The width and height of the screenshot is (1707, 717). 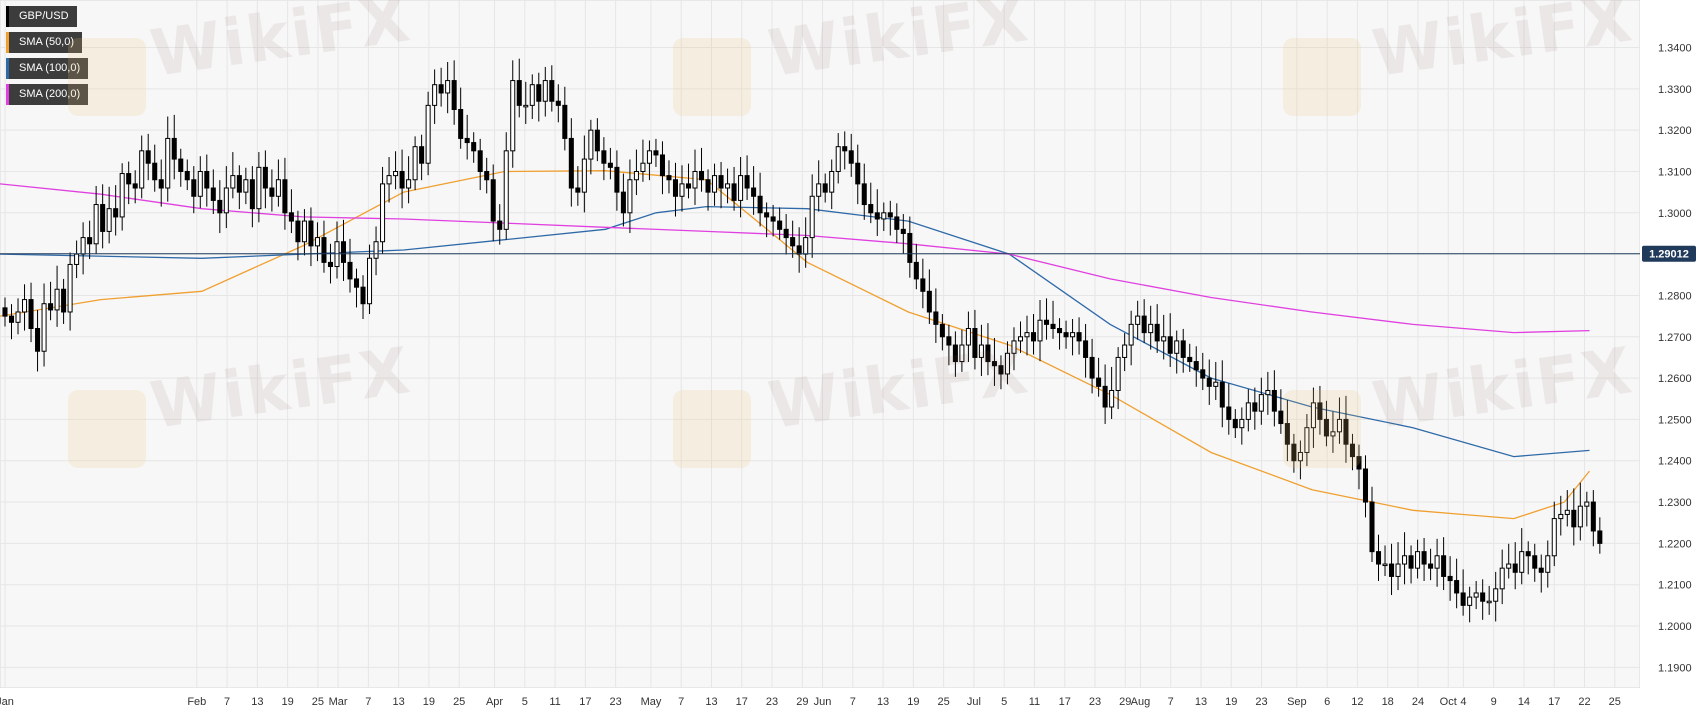 What do you see at coordinates (47, 68) in the screenshot?
I see `legend-item: SMA (100,0)` at bounding box center [47, 68].